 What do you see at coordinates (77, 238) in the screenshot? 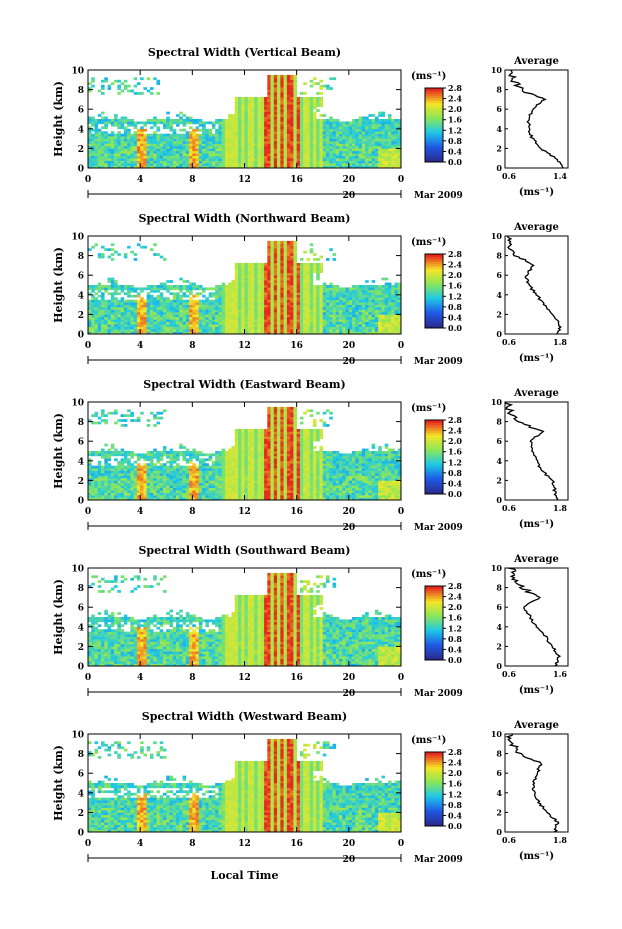
I see `y-tick-label: 10` at bounding box center [77, 238].